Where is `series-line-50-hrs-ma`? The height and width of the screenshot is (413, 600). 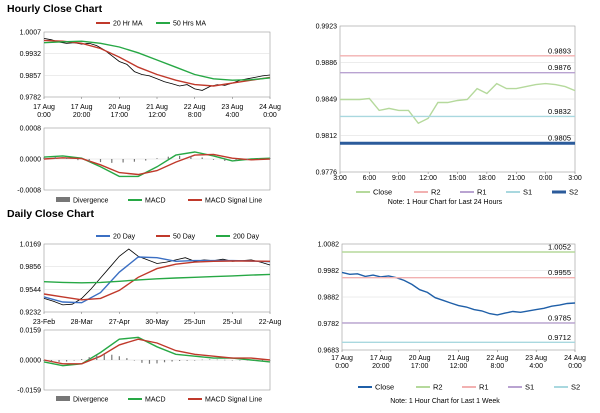
series-line-50-hrs-ma is located at coordinates (157, 60).